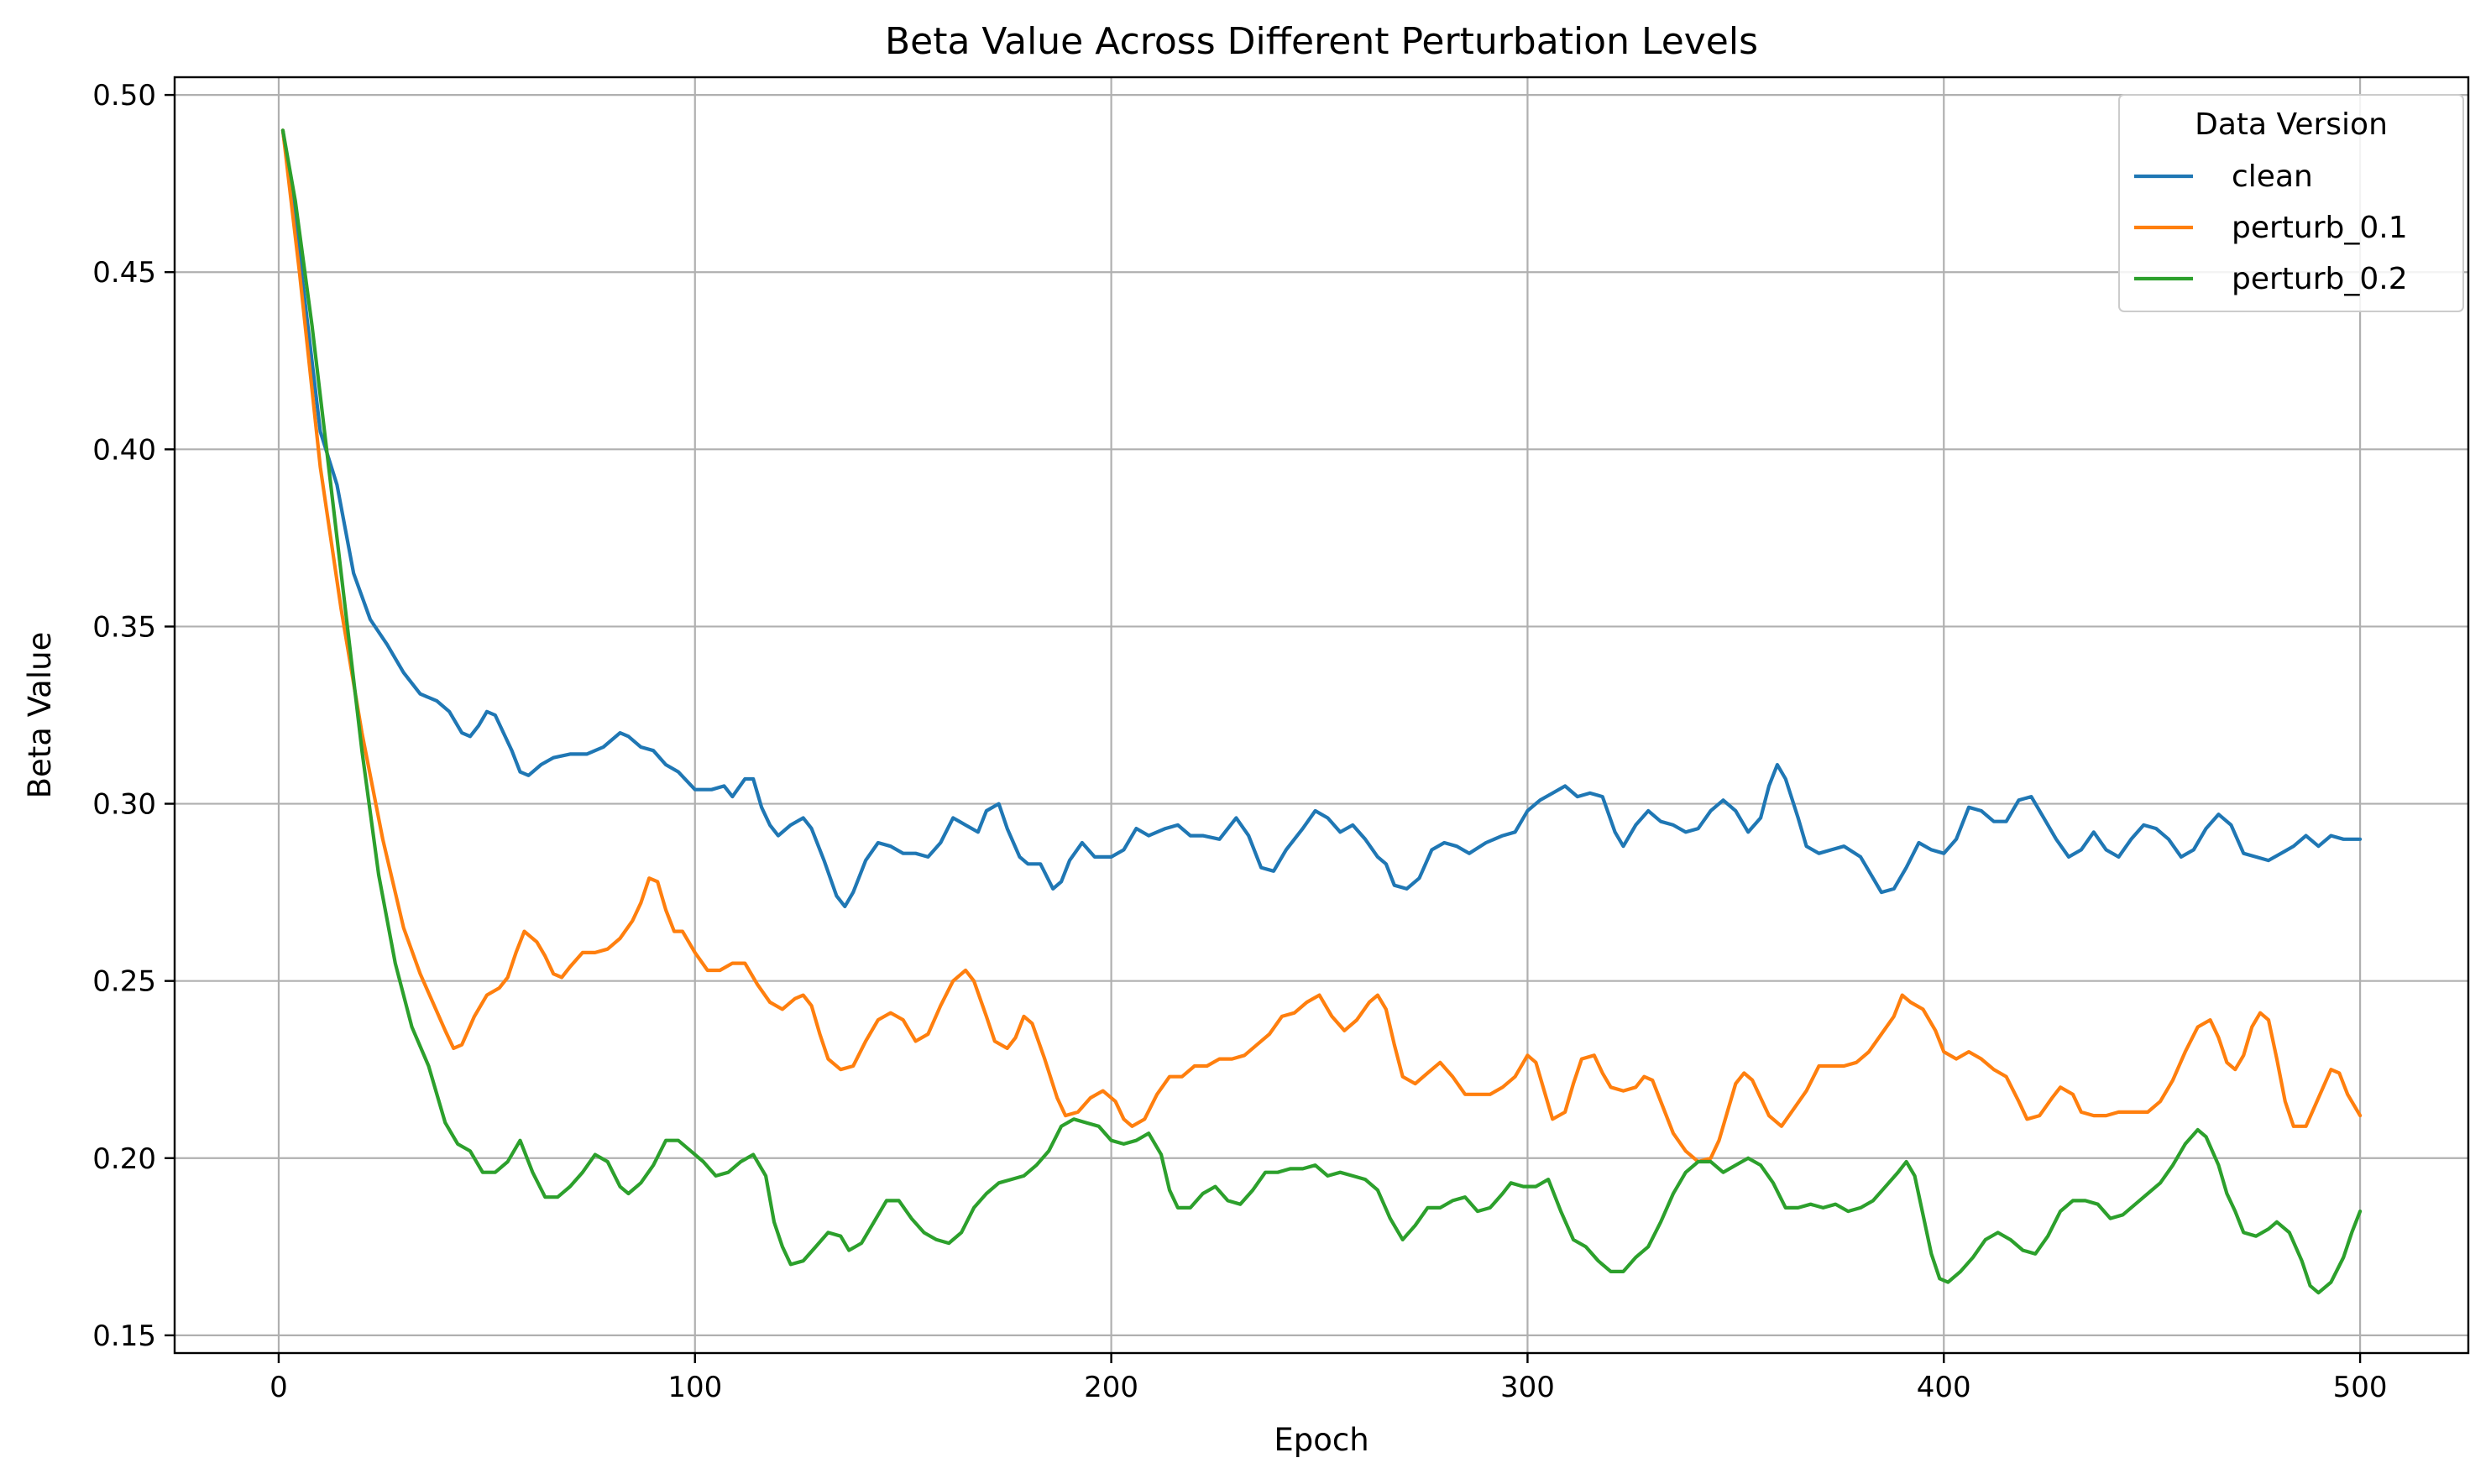 This screenshot has height=1484, width=2491. I want to click on x-axis-ticks: 0 100 200 300 400 500, so click(1329, 1378).